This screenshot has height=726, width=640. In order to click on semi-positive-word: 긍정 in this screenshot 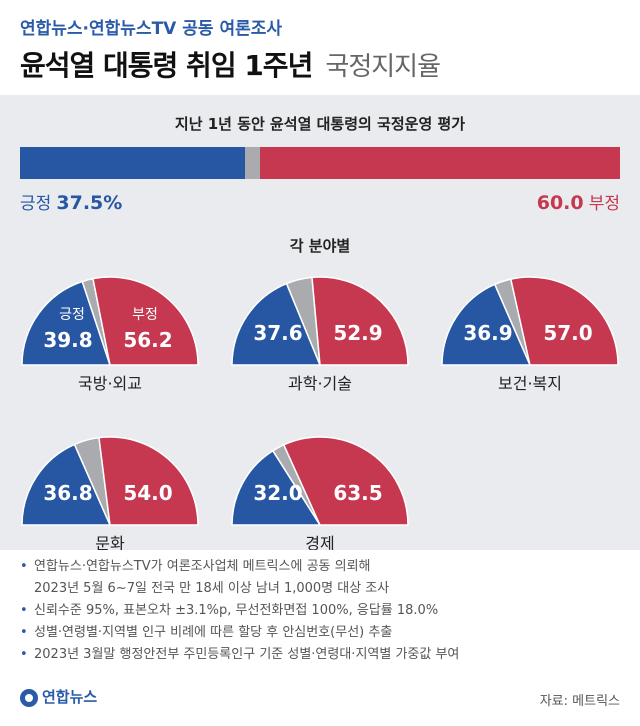, I will do `click(72, 315)`.